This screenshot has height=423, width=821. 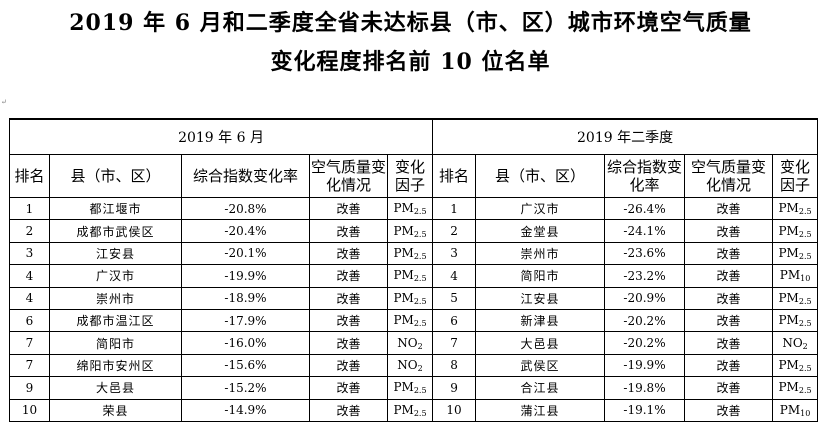 I want to click on county-cell: 成都市温江区, so click(x=115, y=320).